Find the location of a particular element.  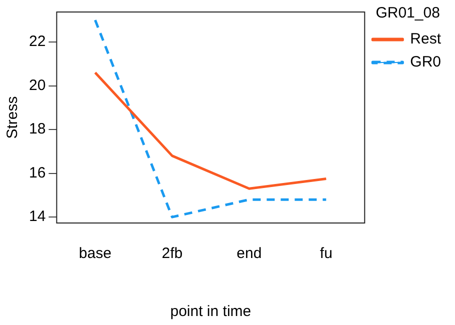

x-tick-label: end is located at coordinates (249, 253).